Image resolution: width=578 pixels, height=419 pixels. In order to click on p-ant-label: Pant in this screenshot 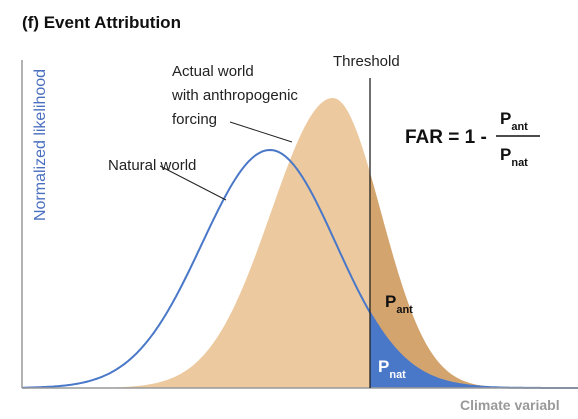, I will do `click(399, 304)`.